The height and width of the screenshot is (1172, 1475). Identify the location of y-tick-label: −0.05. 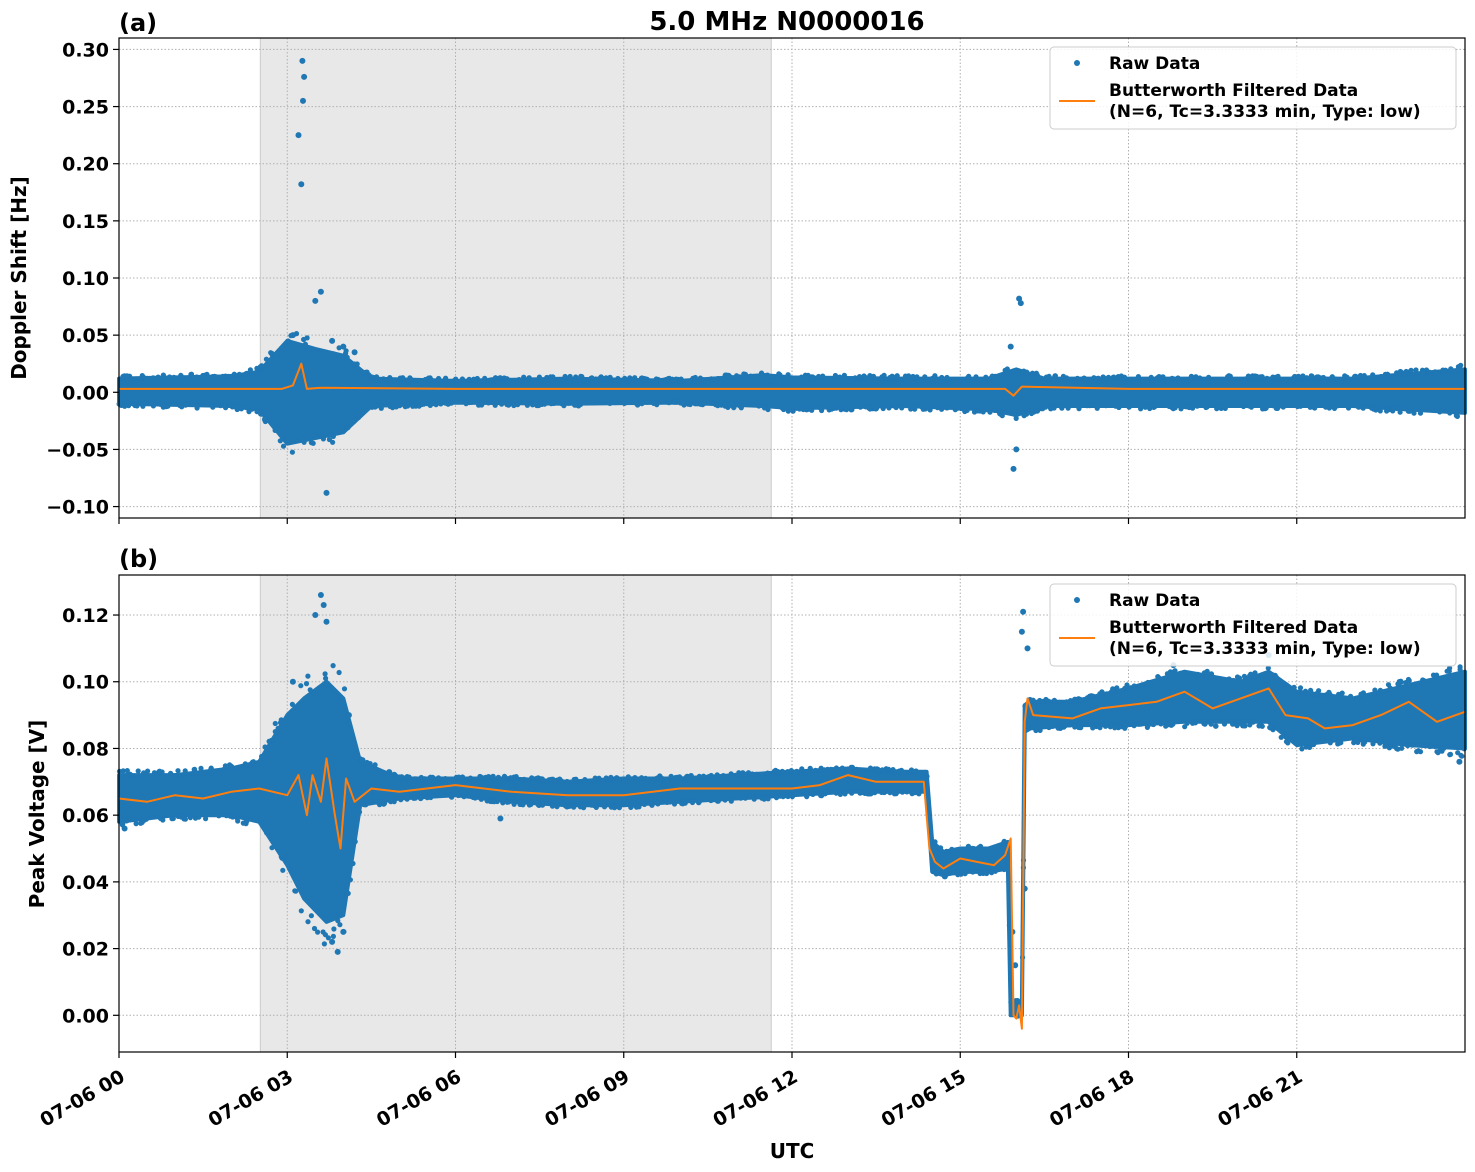
(77, 450).